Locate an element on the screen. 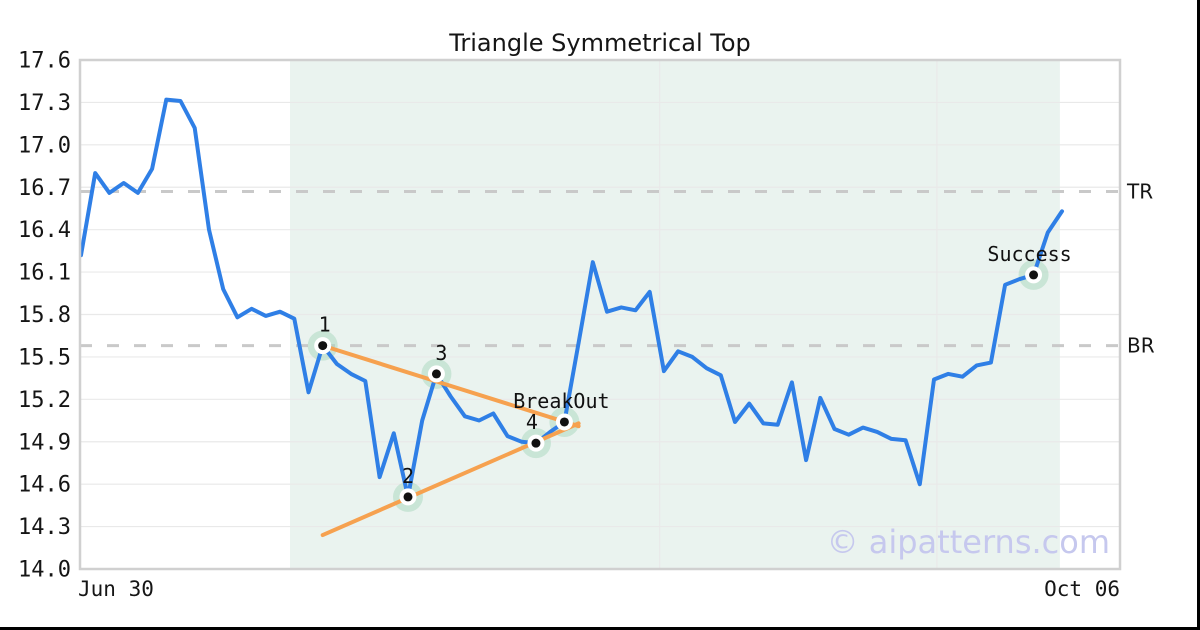 Image resolution: width=1200 pixels, height=630 pixels. upper-trendline is located at coordinates (450, 386).